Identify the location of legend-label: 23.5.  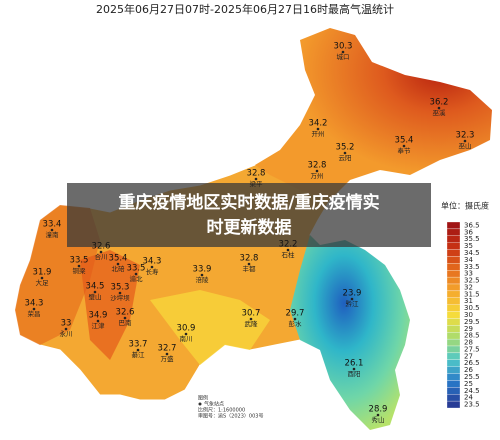
(472, 405).